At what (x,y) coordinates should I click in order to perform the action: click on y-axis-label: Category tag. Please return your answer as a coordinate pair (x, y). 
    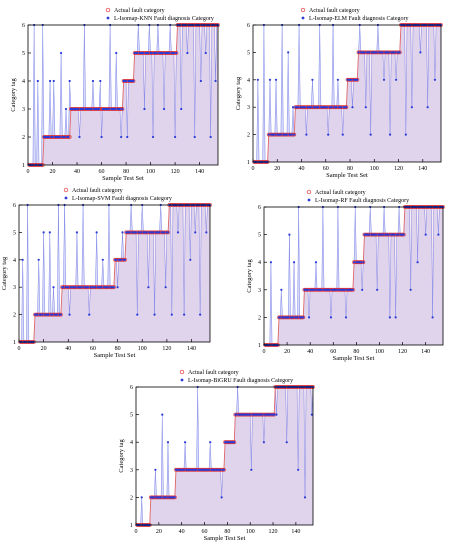
    Looking at the image, I should click on (13, 95).